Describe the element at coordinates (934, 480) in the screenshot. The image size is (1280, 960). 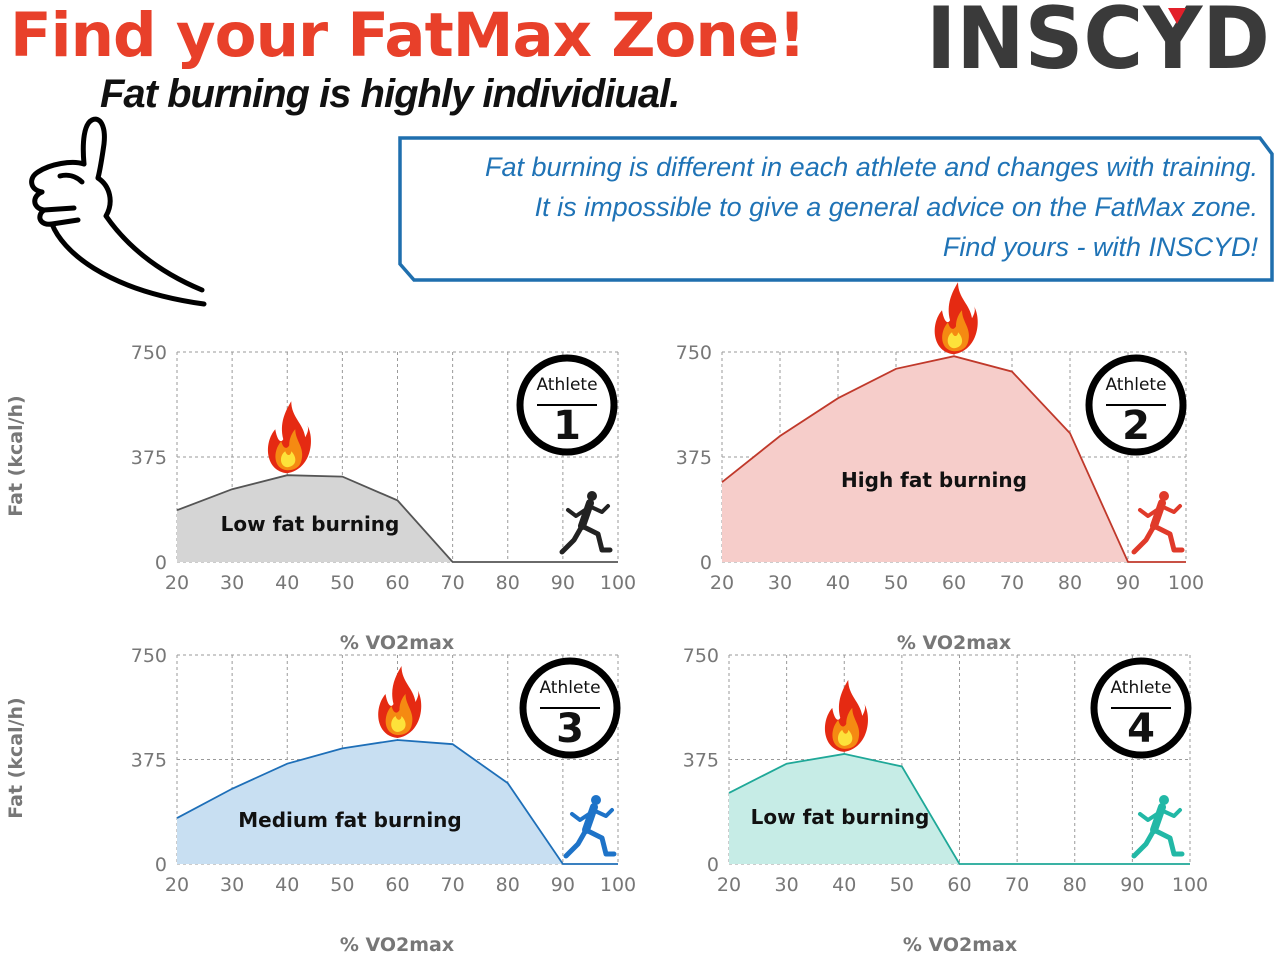
I see `zone-annotation: High fat burning` at that location.